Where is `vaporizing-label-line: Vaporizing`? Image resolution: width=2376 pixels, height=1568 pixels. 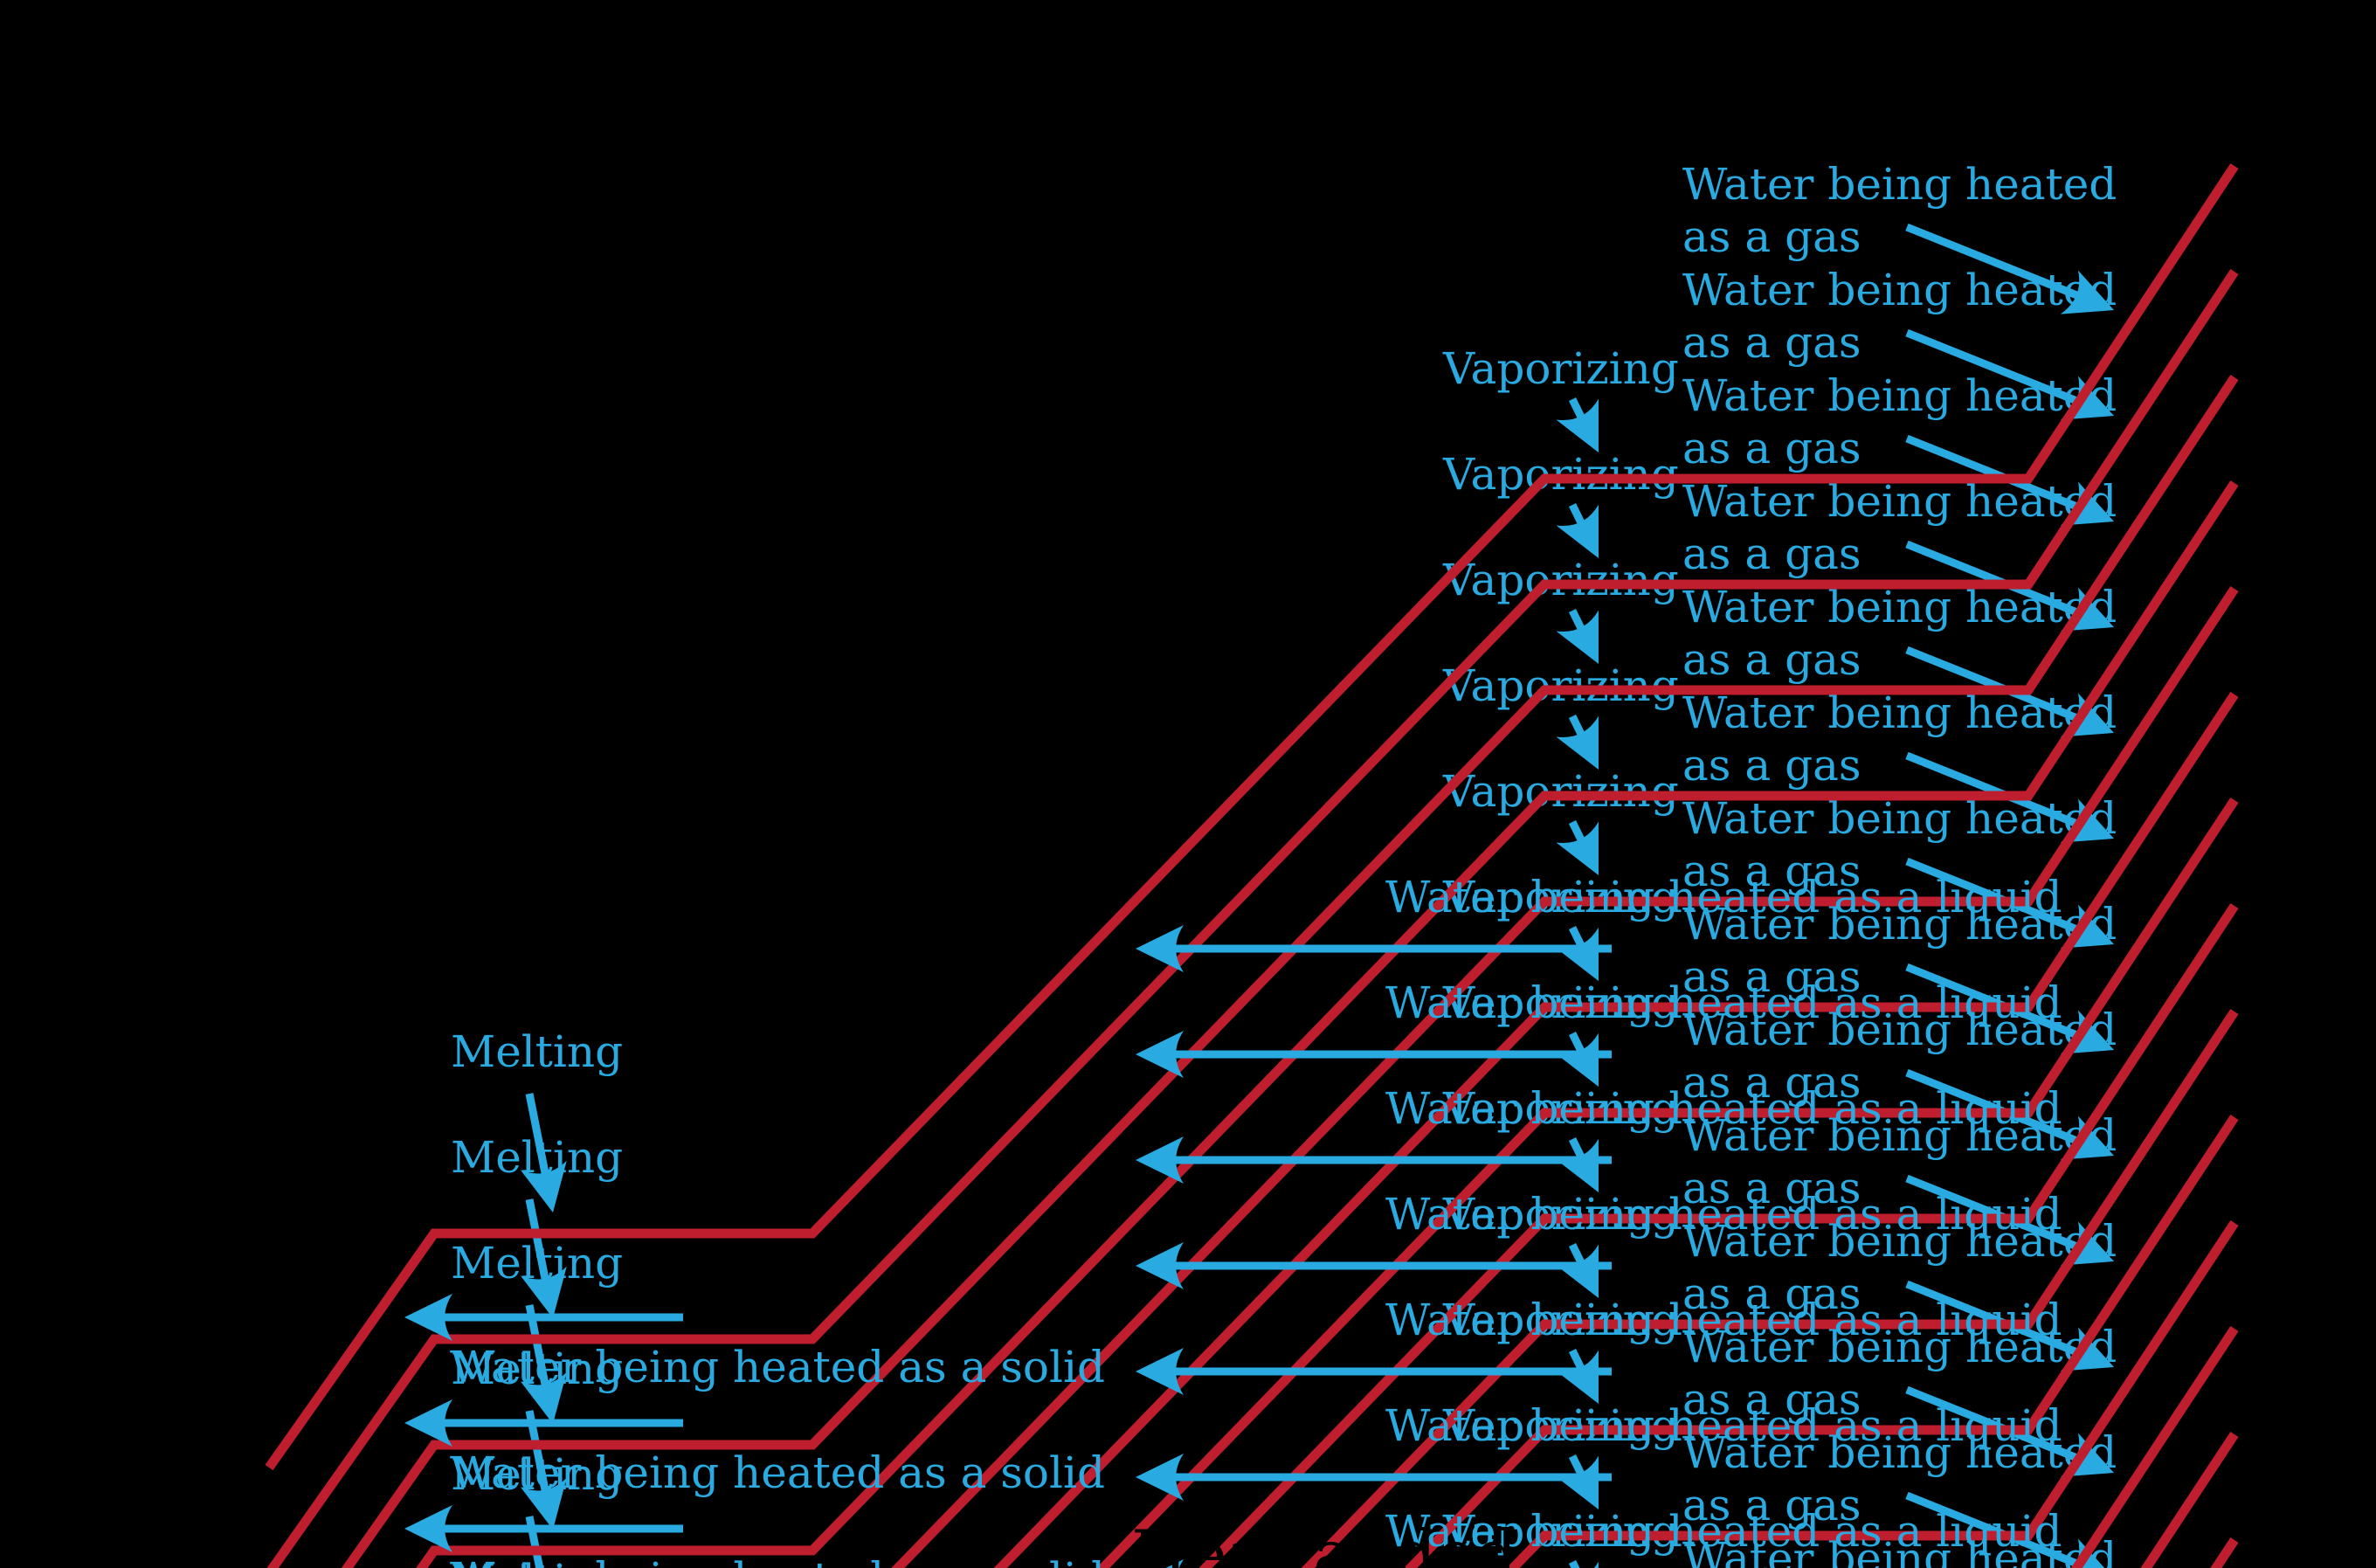 vaporizing-label-line: Vaporizing is located at coordinates (1560, 368).